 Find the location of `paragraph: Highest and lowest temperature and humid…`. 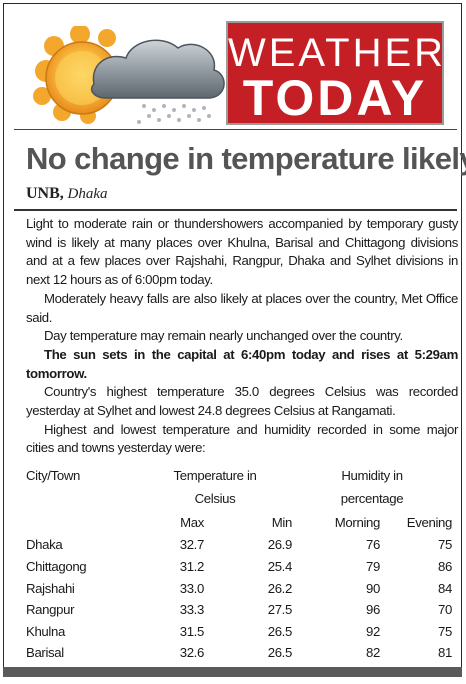

paragraph: Highest and lowest temperature and humid… is located at coordinates (242, 438).